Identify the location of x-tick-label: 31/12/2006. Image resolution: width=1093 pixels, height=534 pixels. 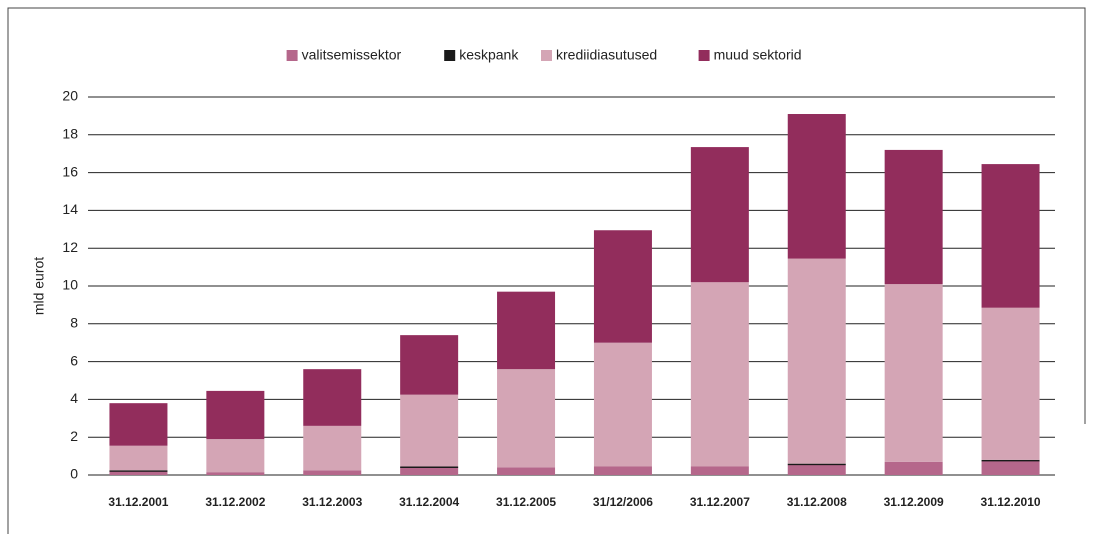
(623, 502).